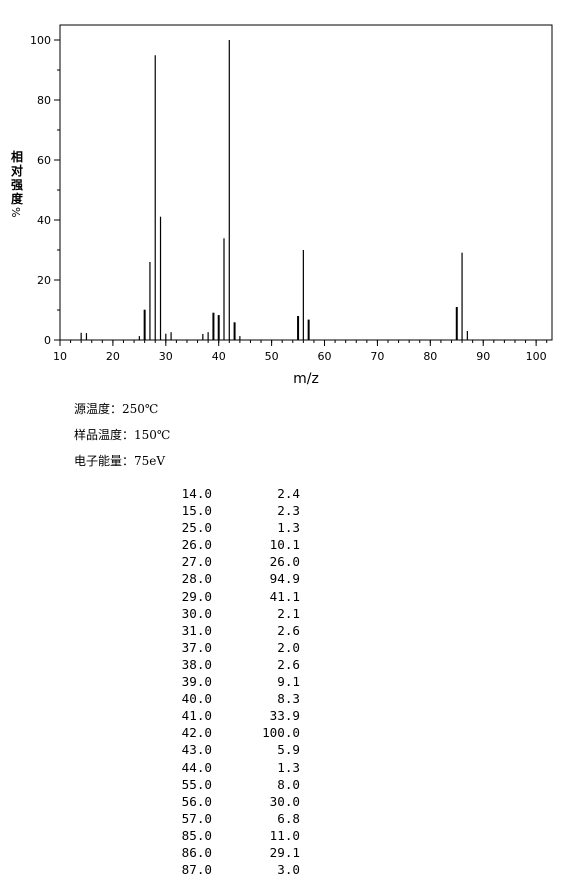 The height and width of the screenshot is (893, 570). Describe the element at coordinates (196, 493) in the screenshot. I see `peak-mz: 14.0` at that location.